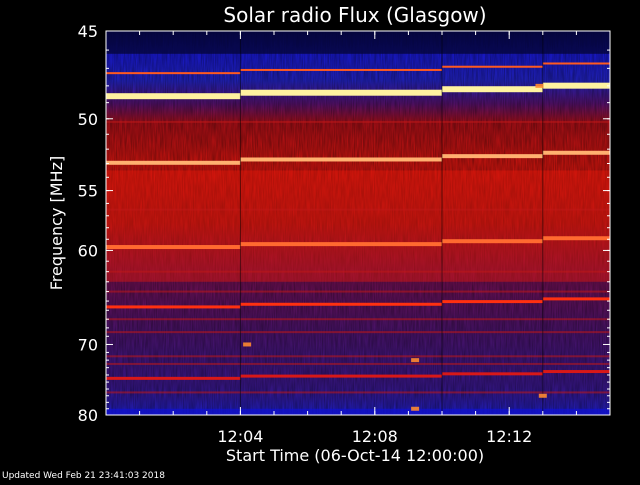 The height and width of the screenshot is (485, 640). Describe the element at coordinates (358, 42) in the screenshot. I see `top-dark-strip` at that location.